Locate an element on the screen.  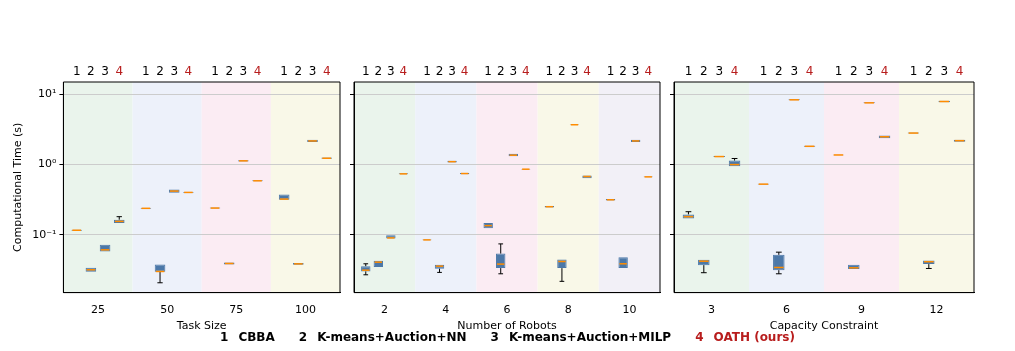
x-tick-label: 4 is located at coordinates (446, 310).